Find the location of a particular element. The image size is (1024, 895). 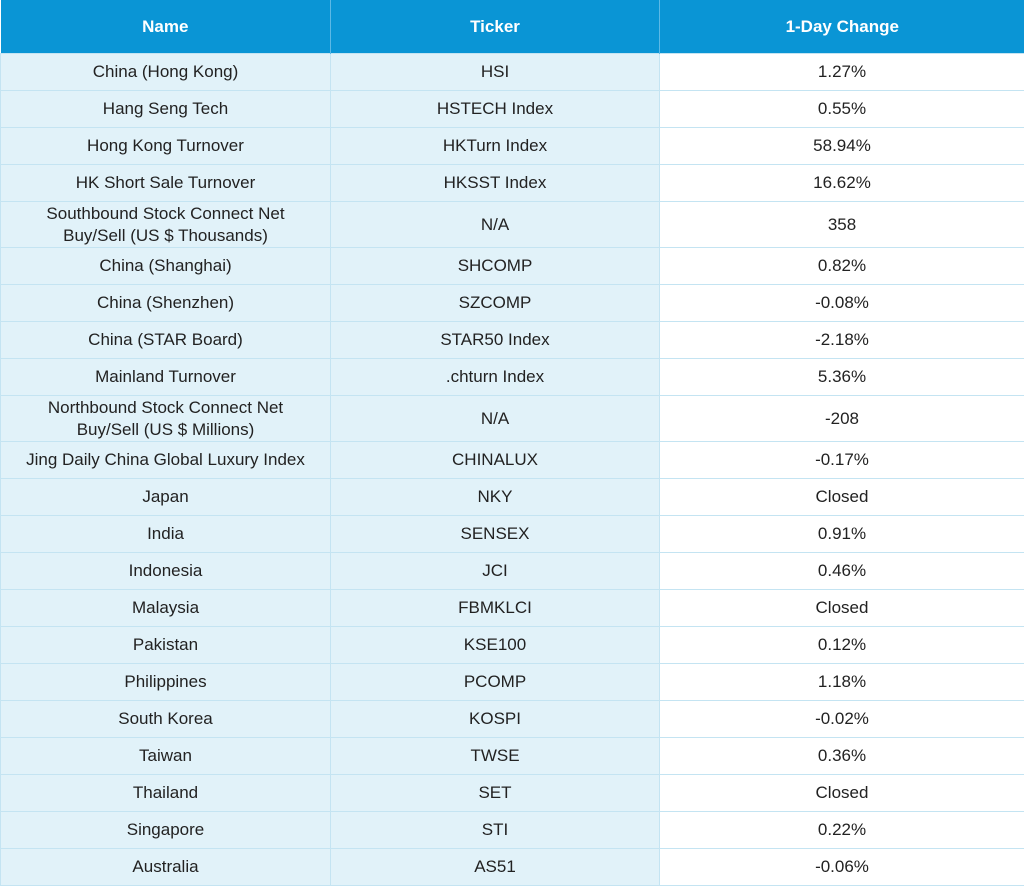

change-cell: -0.17% is located at coordinates (841, 460).